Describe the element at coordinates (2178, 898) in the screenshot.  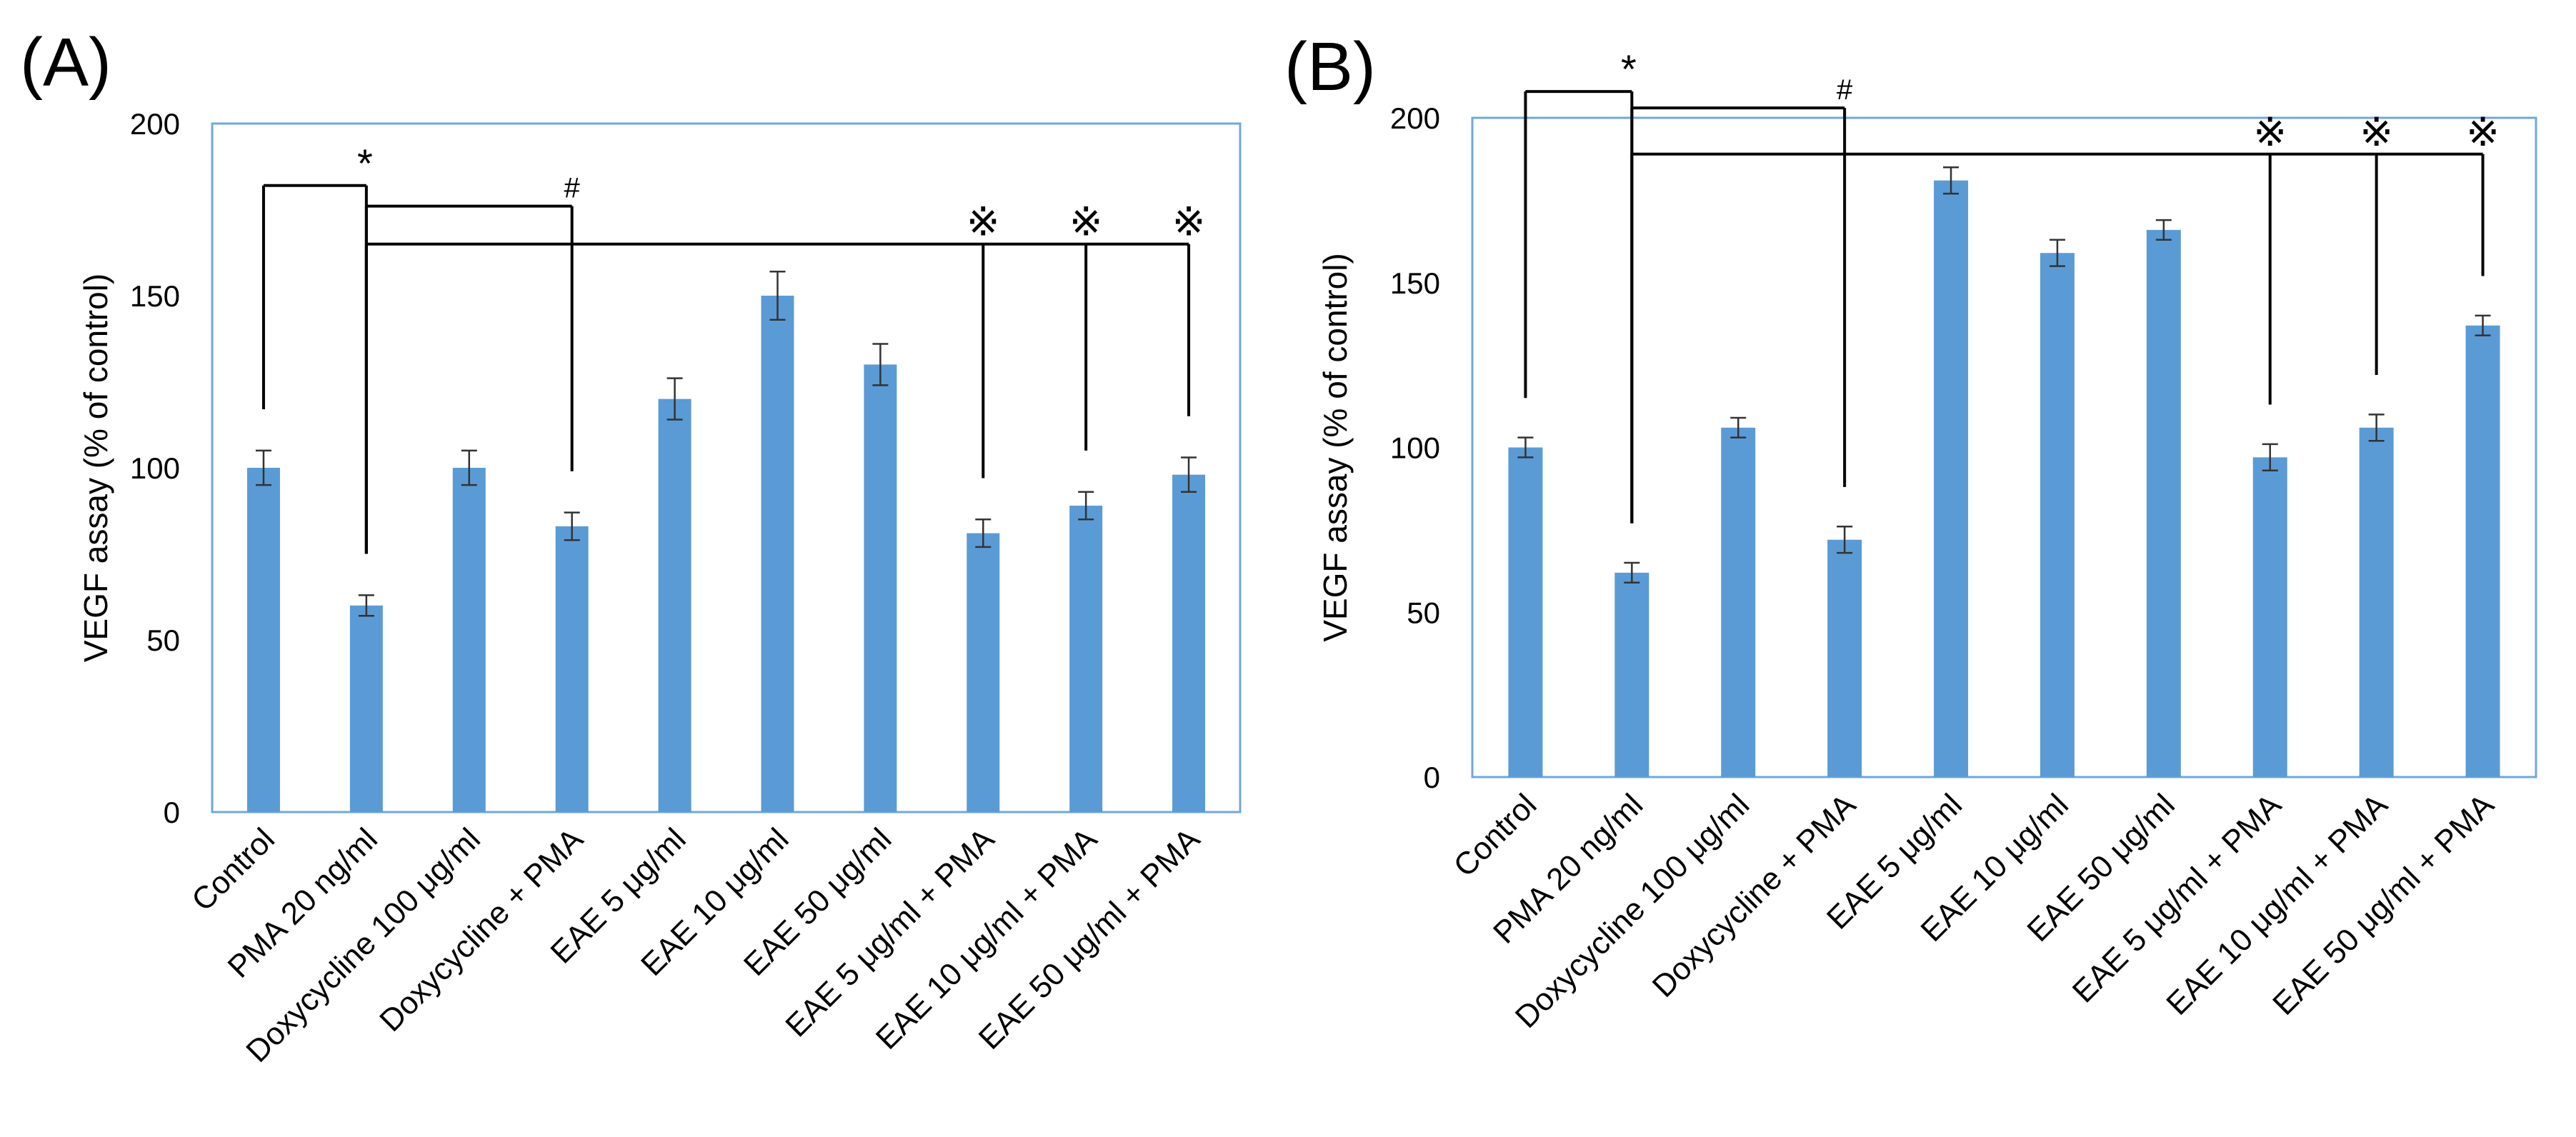
I see `x-tick-label: EAE 5 μg/ml + PMA` at that location.